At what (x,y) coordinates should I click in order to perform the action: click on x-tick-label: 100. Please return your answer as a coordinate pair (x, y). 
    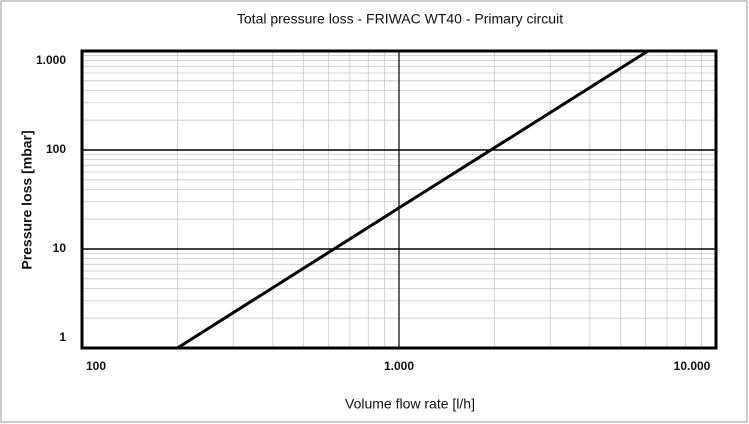
    Looking at the image, I should click on (96, 366).